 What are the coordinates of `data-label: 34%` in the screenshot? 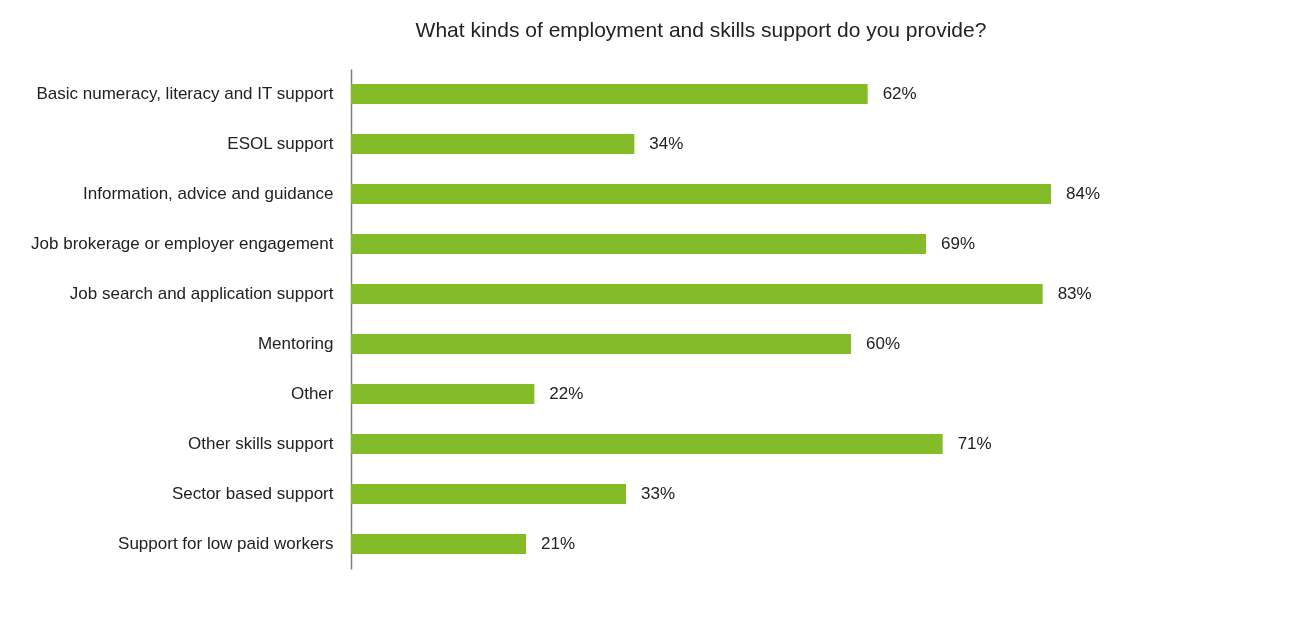 It's located at (666, 143).